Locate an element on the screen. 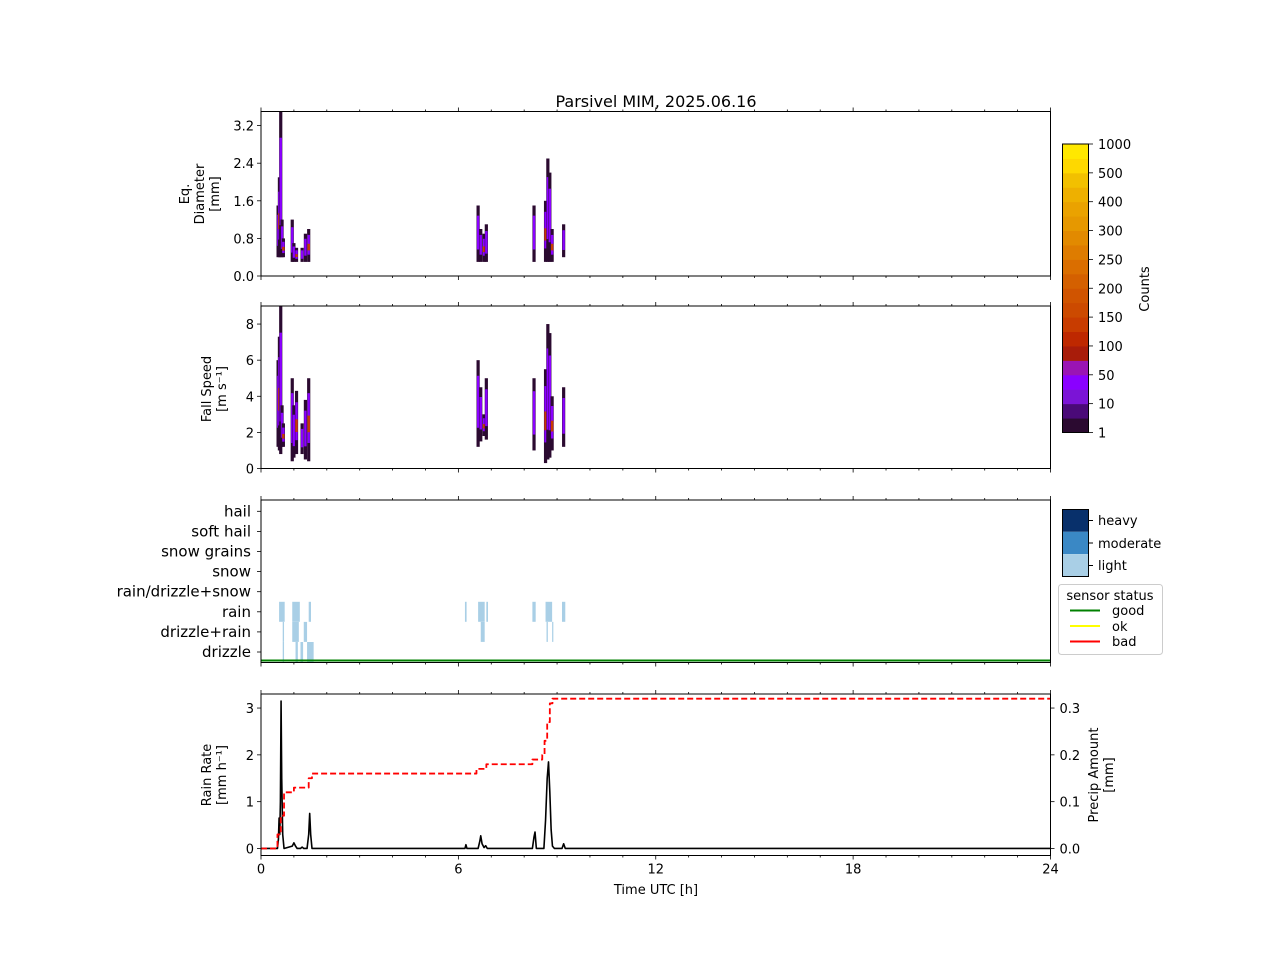 The image size is (1280, 960). precip-type-marks is located at coordinates (422, 631).